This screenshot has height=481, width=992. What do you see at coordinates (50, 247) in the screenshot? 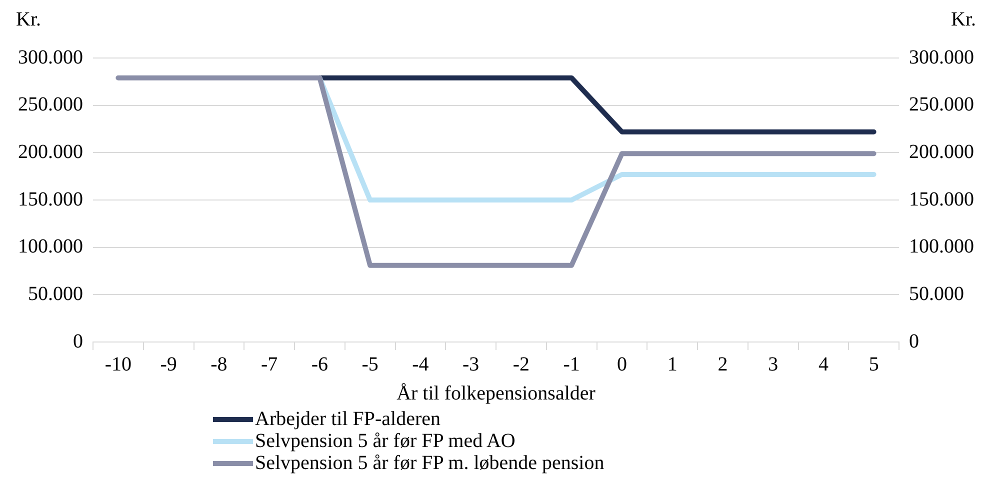
I see `y-tick-label: 100.000` at bounding box center [50, 247].